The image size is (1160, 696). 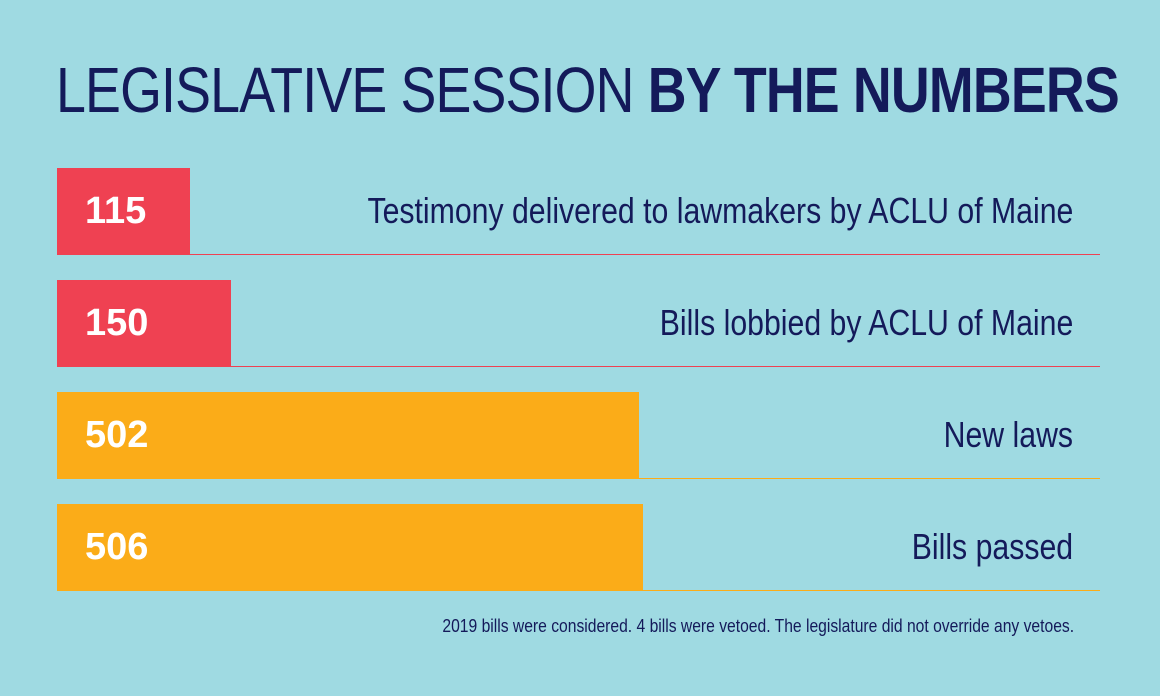 What do you see at coordinates (866, 322) in the screenshot?
I see `category-label: Bills lobbied by ACLU of Maine` at bounding box center [866, 322].